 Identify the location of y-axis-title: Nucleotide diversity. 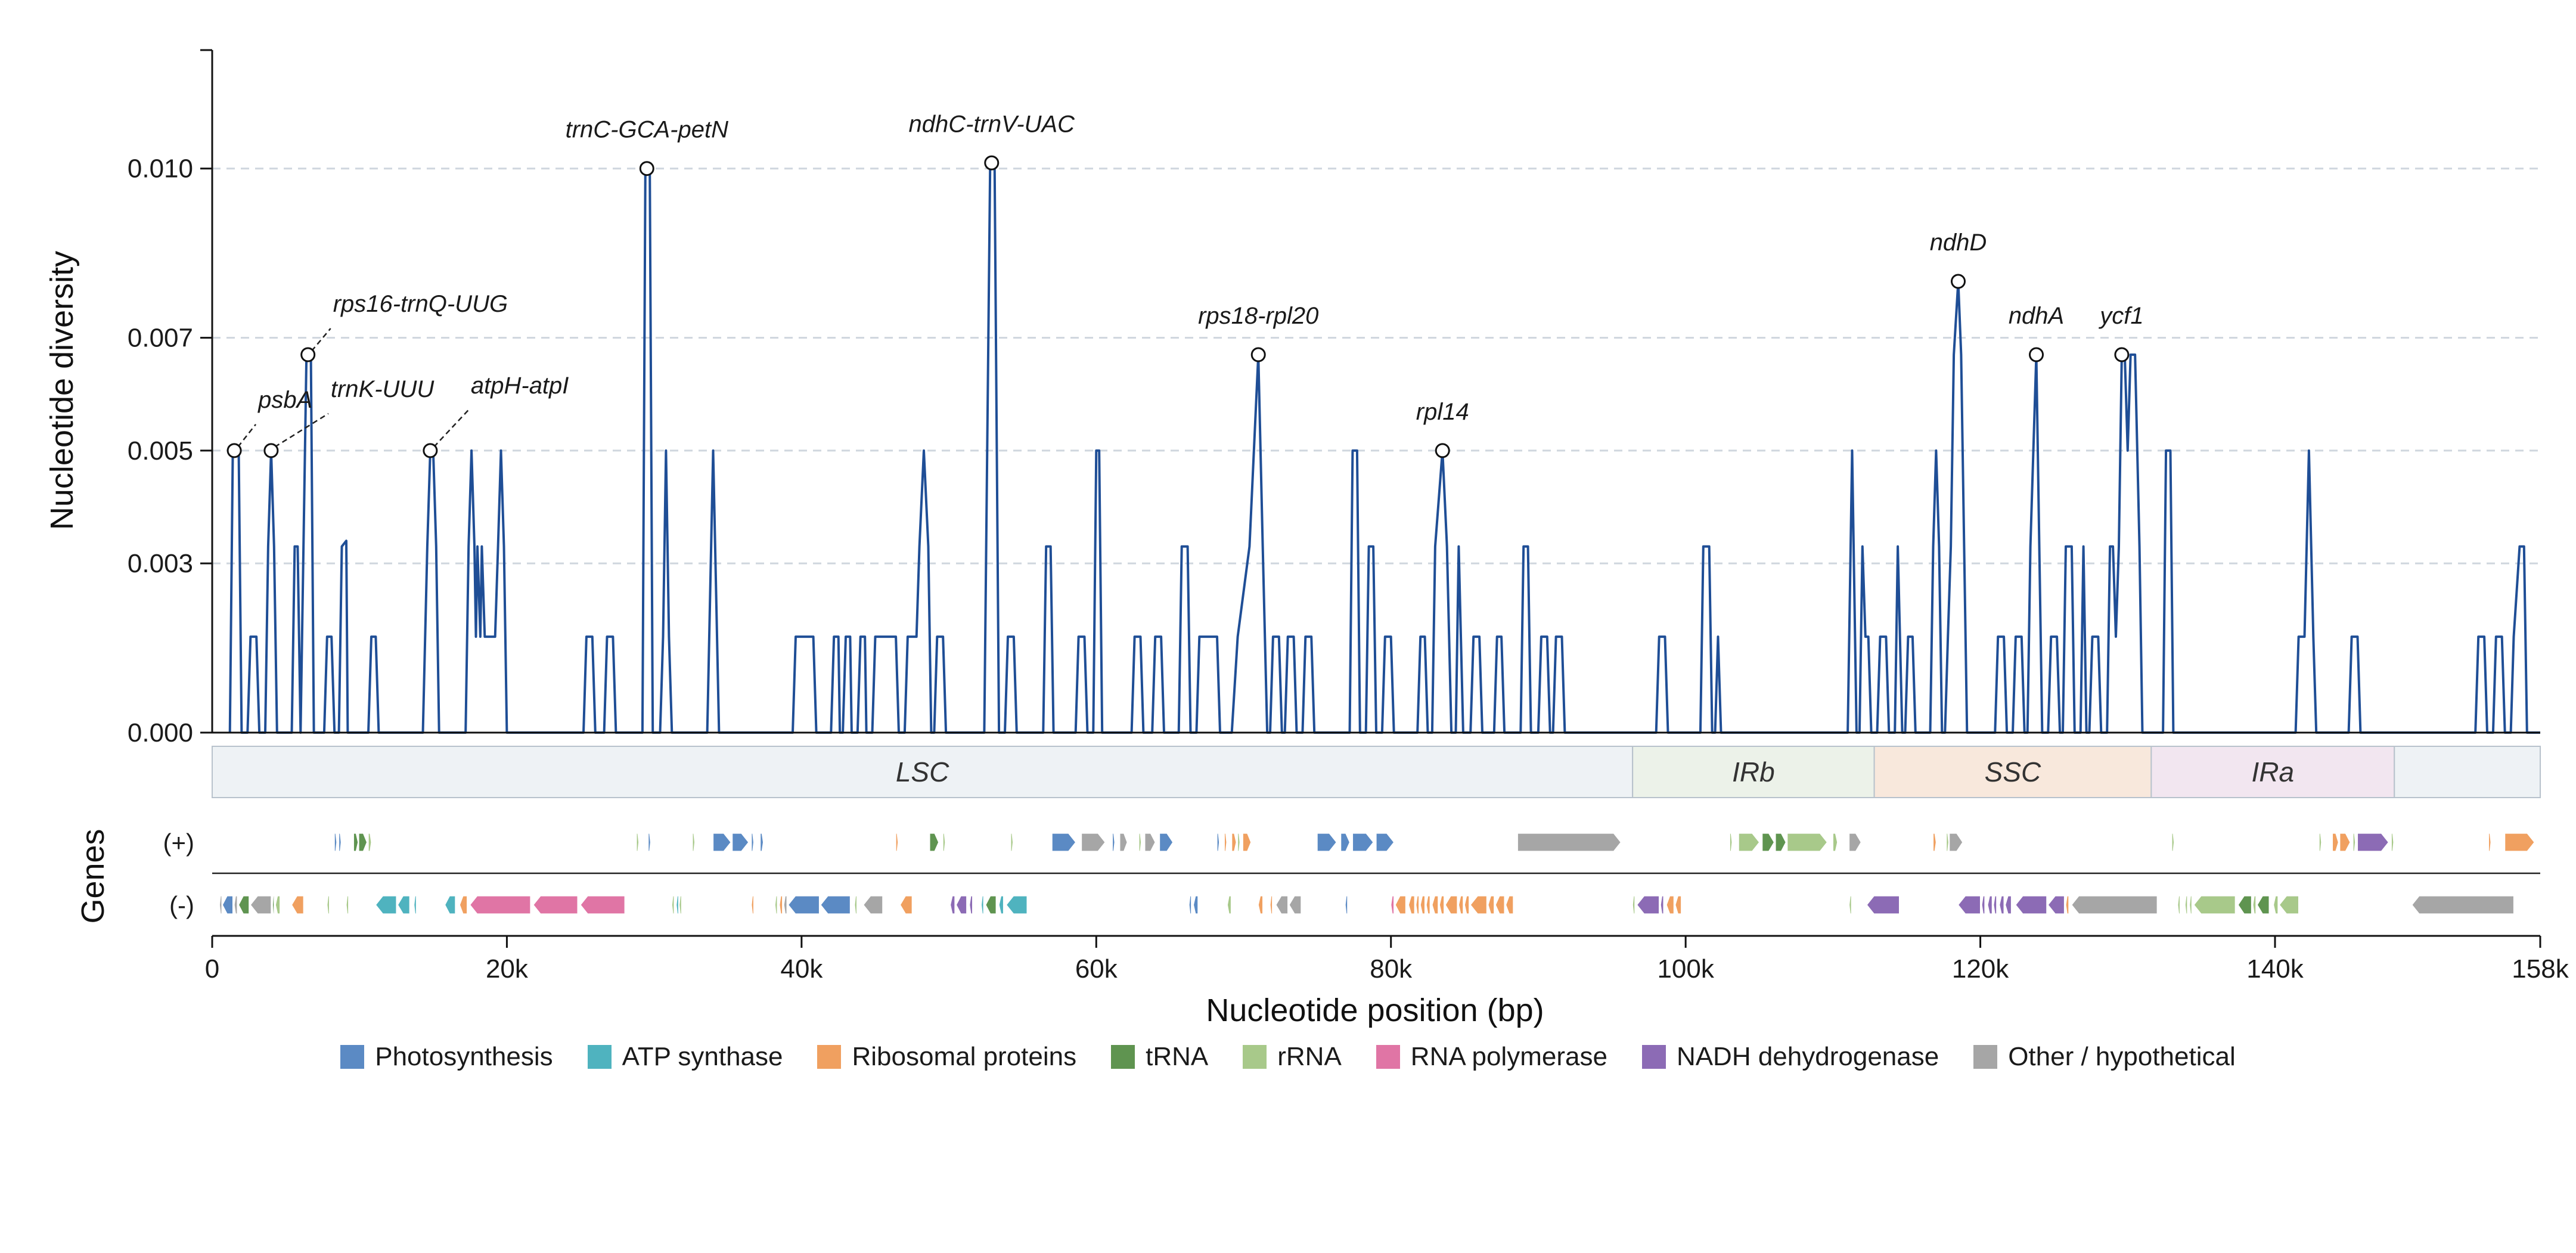
(62, 390).